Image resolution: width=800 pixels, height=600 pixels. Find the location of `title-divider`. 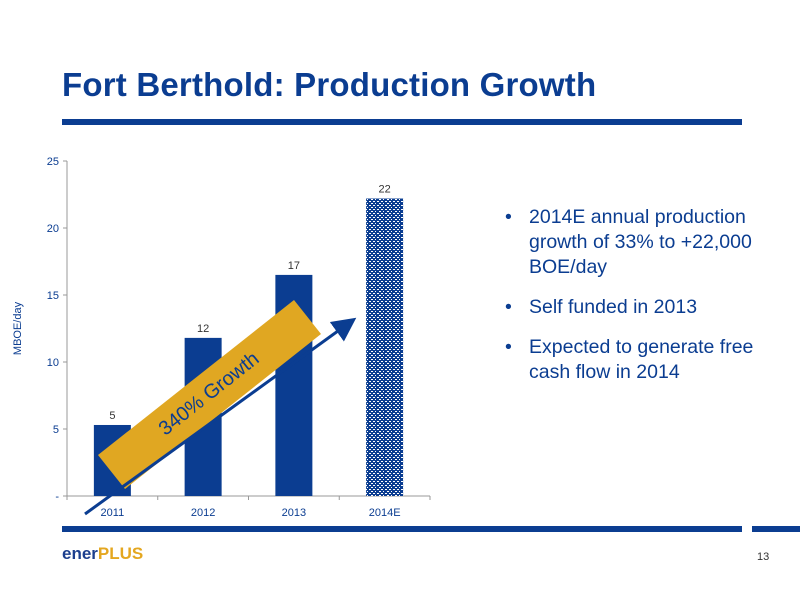

title-divider is located at coordinates (402, 122).